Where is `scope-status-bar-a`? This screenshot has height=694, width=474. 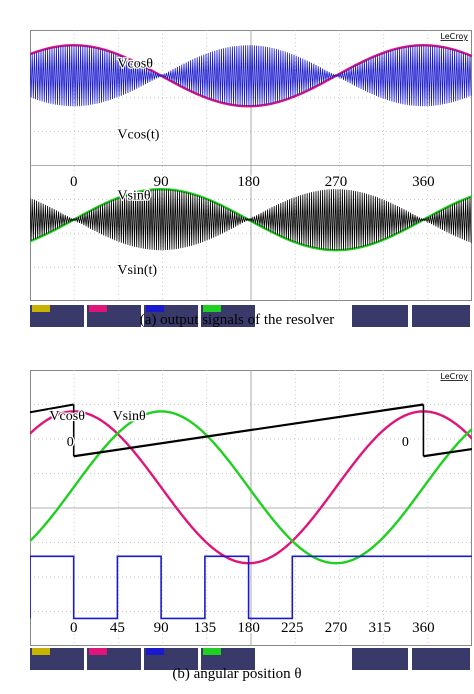 scope-status-bar-a is located at coordinates (251, 316).